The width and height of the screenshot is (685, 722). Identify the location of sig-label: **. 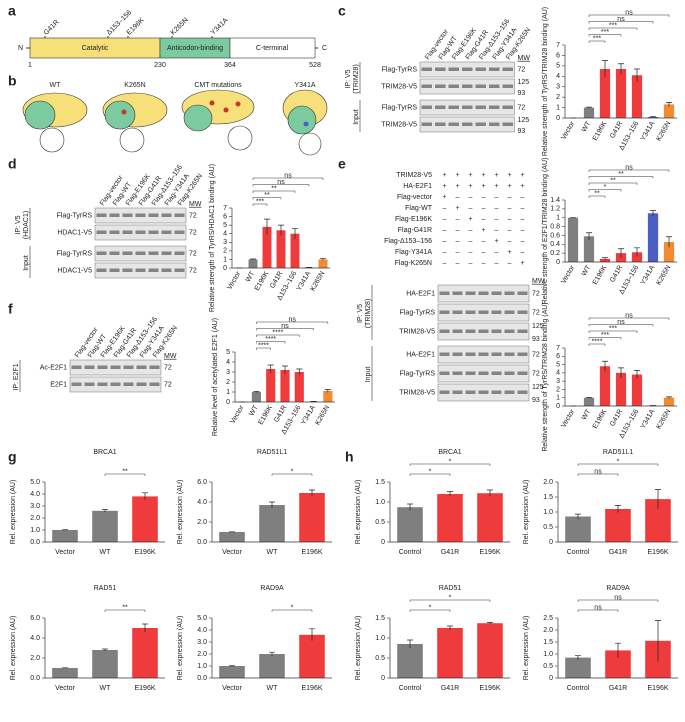
(125, 471).